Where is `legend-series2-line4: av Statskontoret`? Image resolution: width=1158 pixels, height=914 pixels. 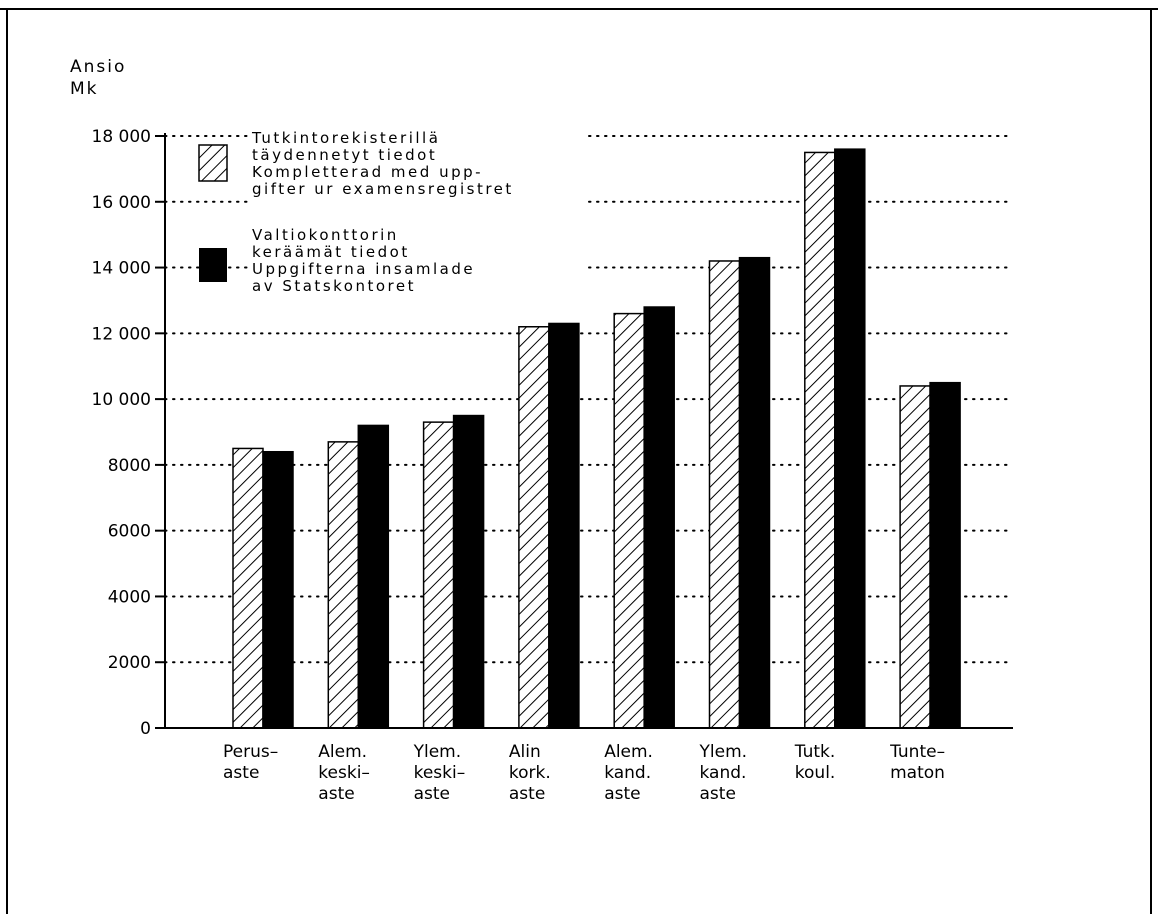
legend-series2-line4: av Statskontoret is located at coordinates (334, 286).